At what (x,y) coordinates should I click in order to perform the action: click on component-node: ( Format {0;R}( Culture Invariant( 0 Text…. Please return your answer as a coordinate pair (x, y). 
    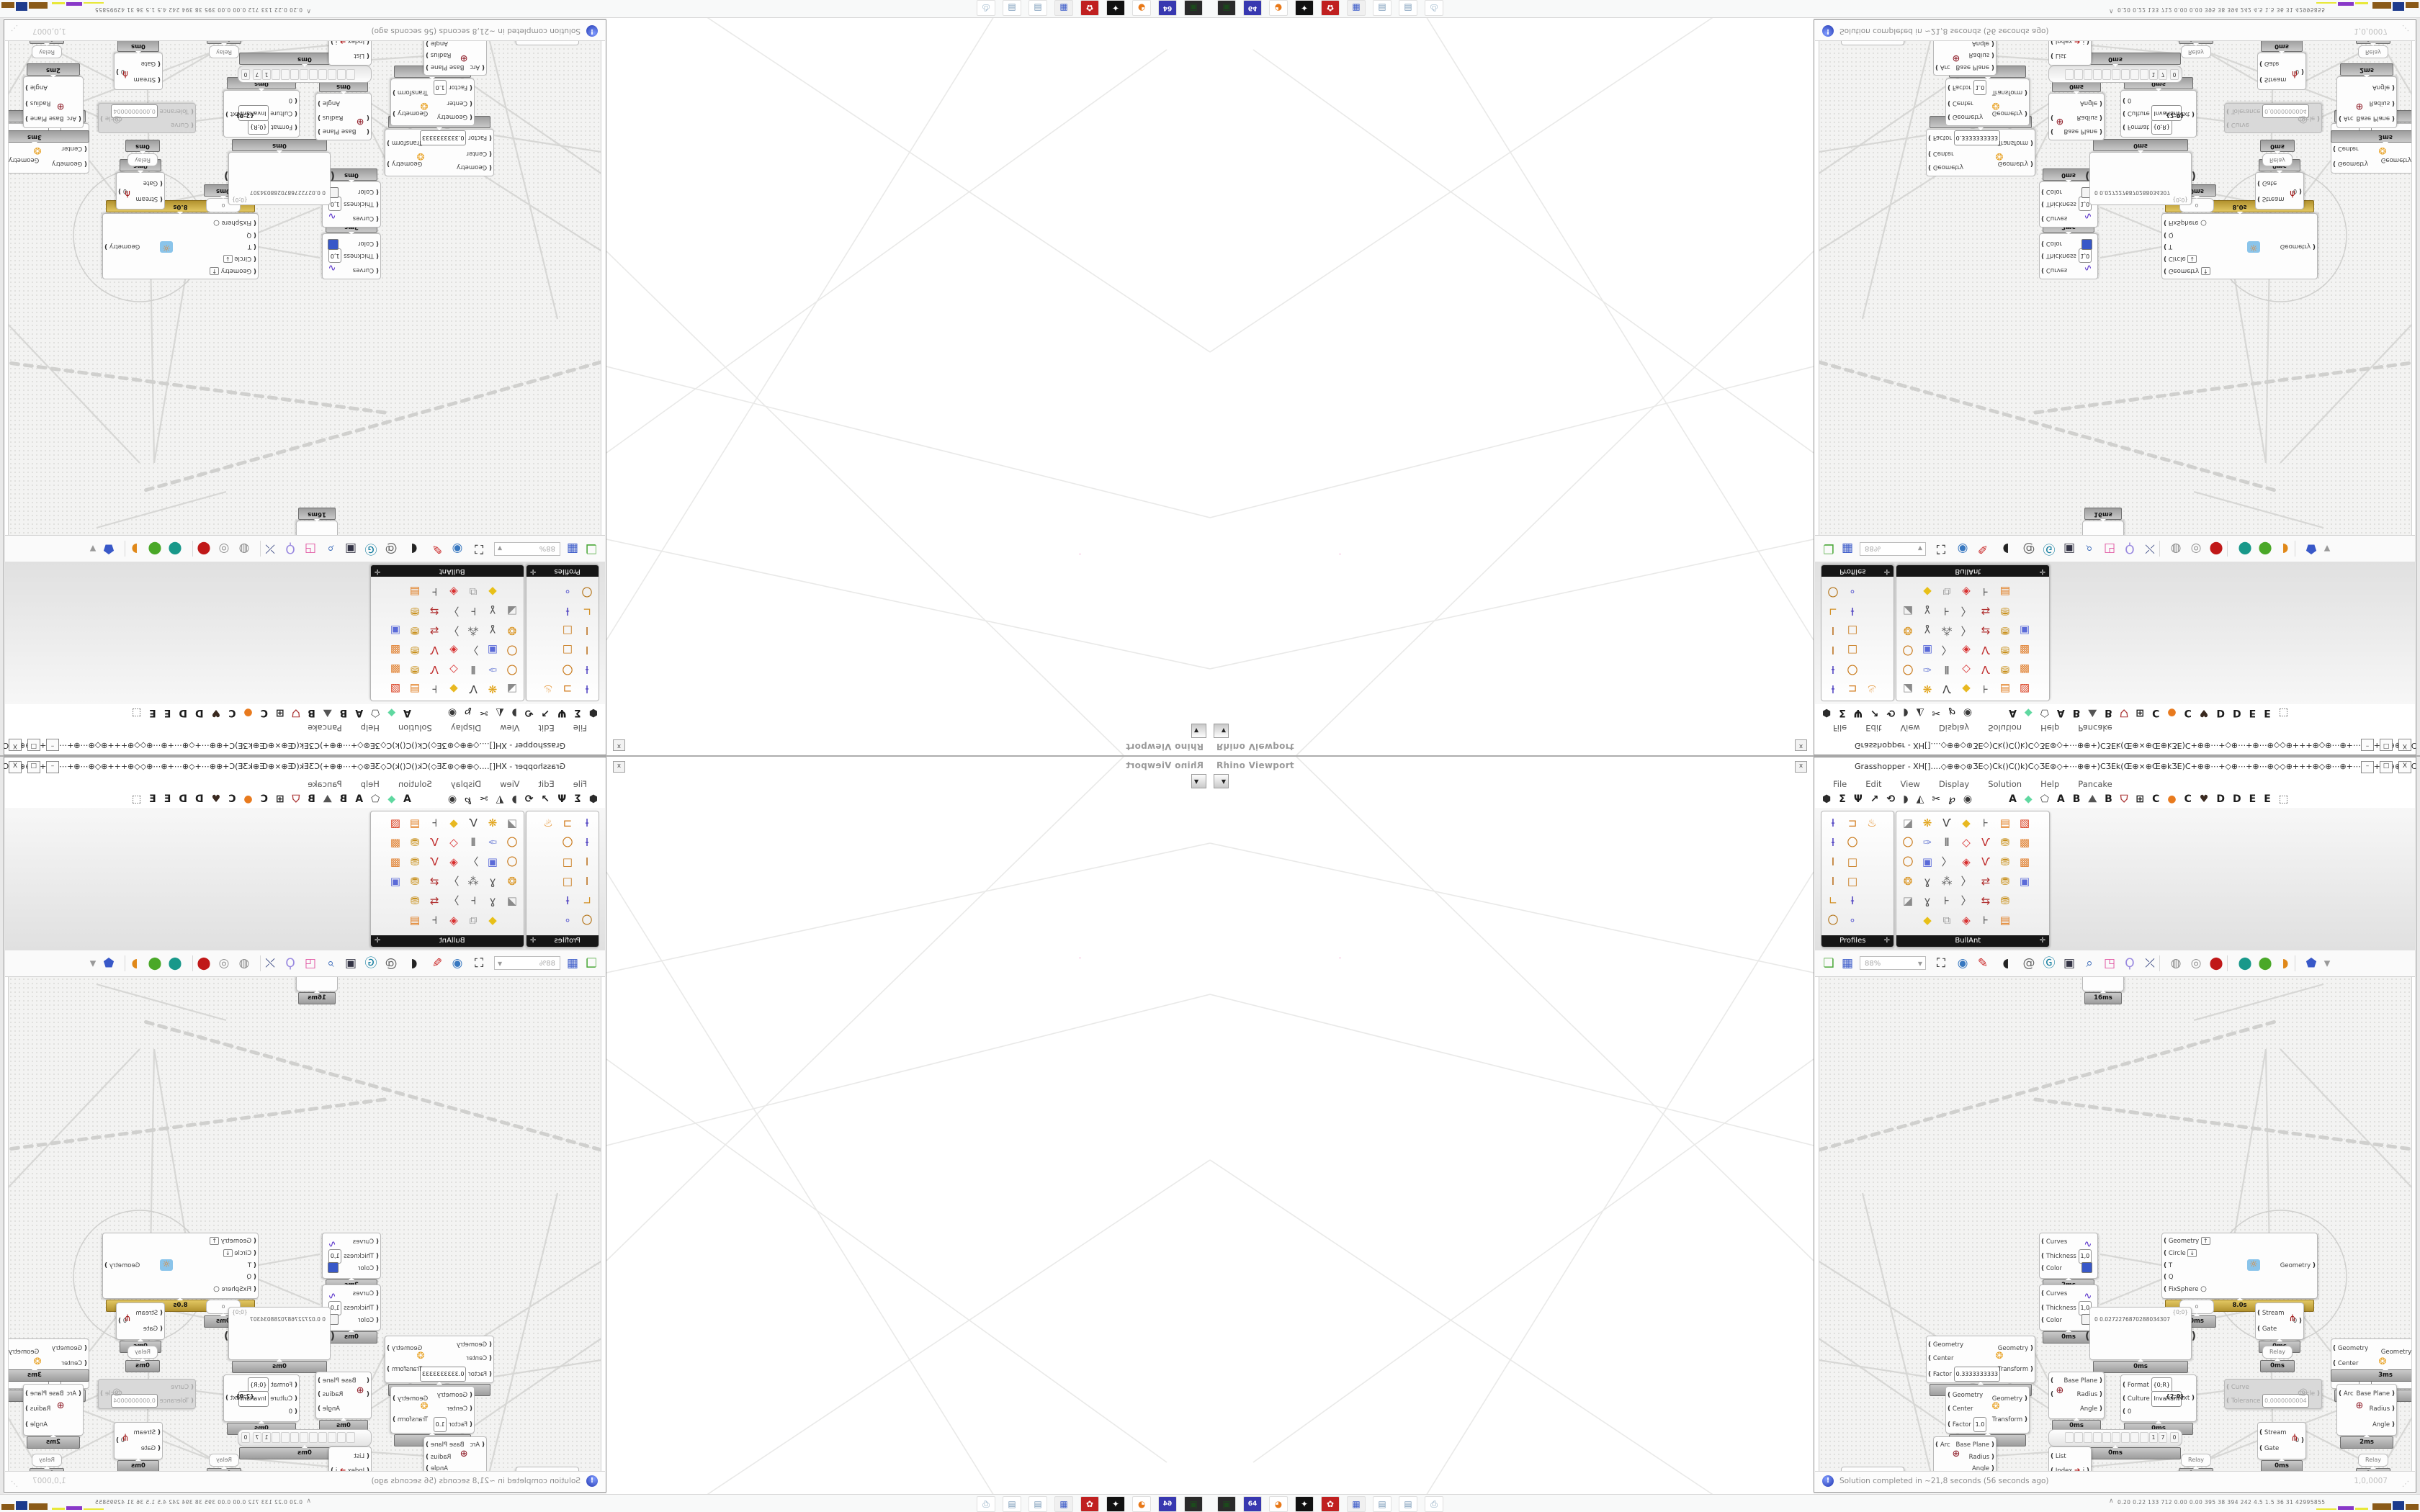
    Looking at the image, I should click on (2158, 107).